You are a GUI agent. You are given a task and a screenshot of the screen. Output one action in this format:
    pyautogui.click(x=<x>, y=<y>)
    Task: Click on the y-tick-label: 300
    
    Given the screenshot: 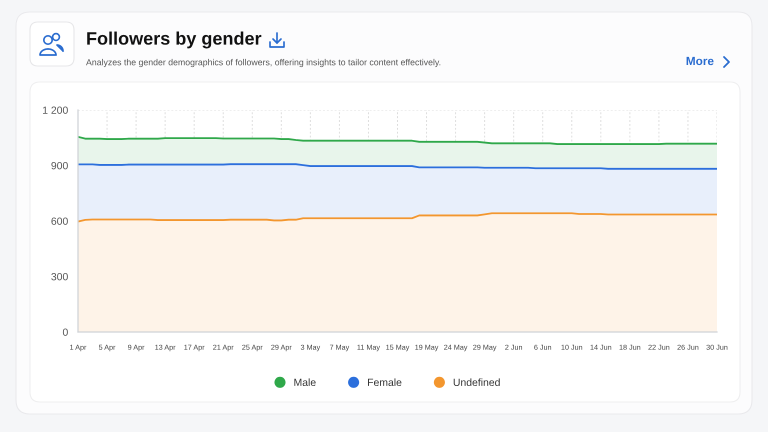 What is the action you would take?
    pyautogui.click(x=59, y=276)
    